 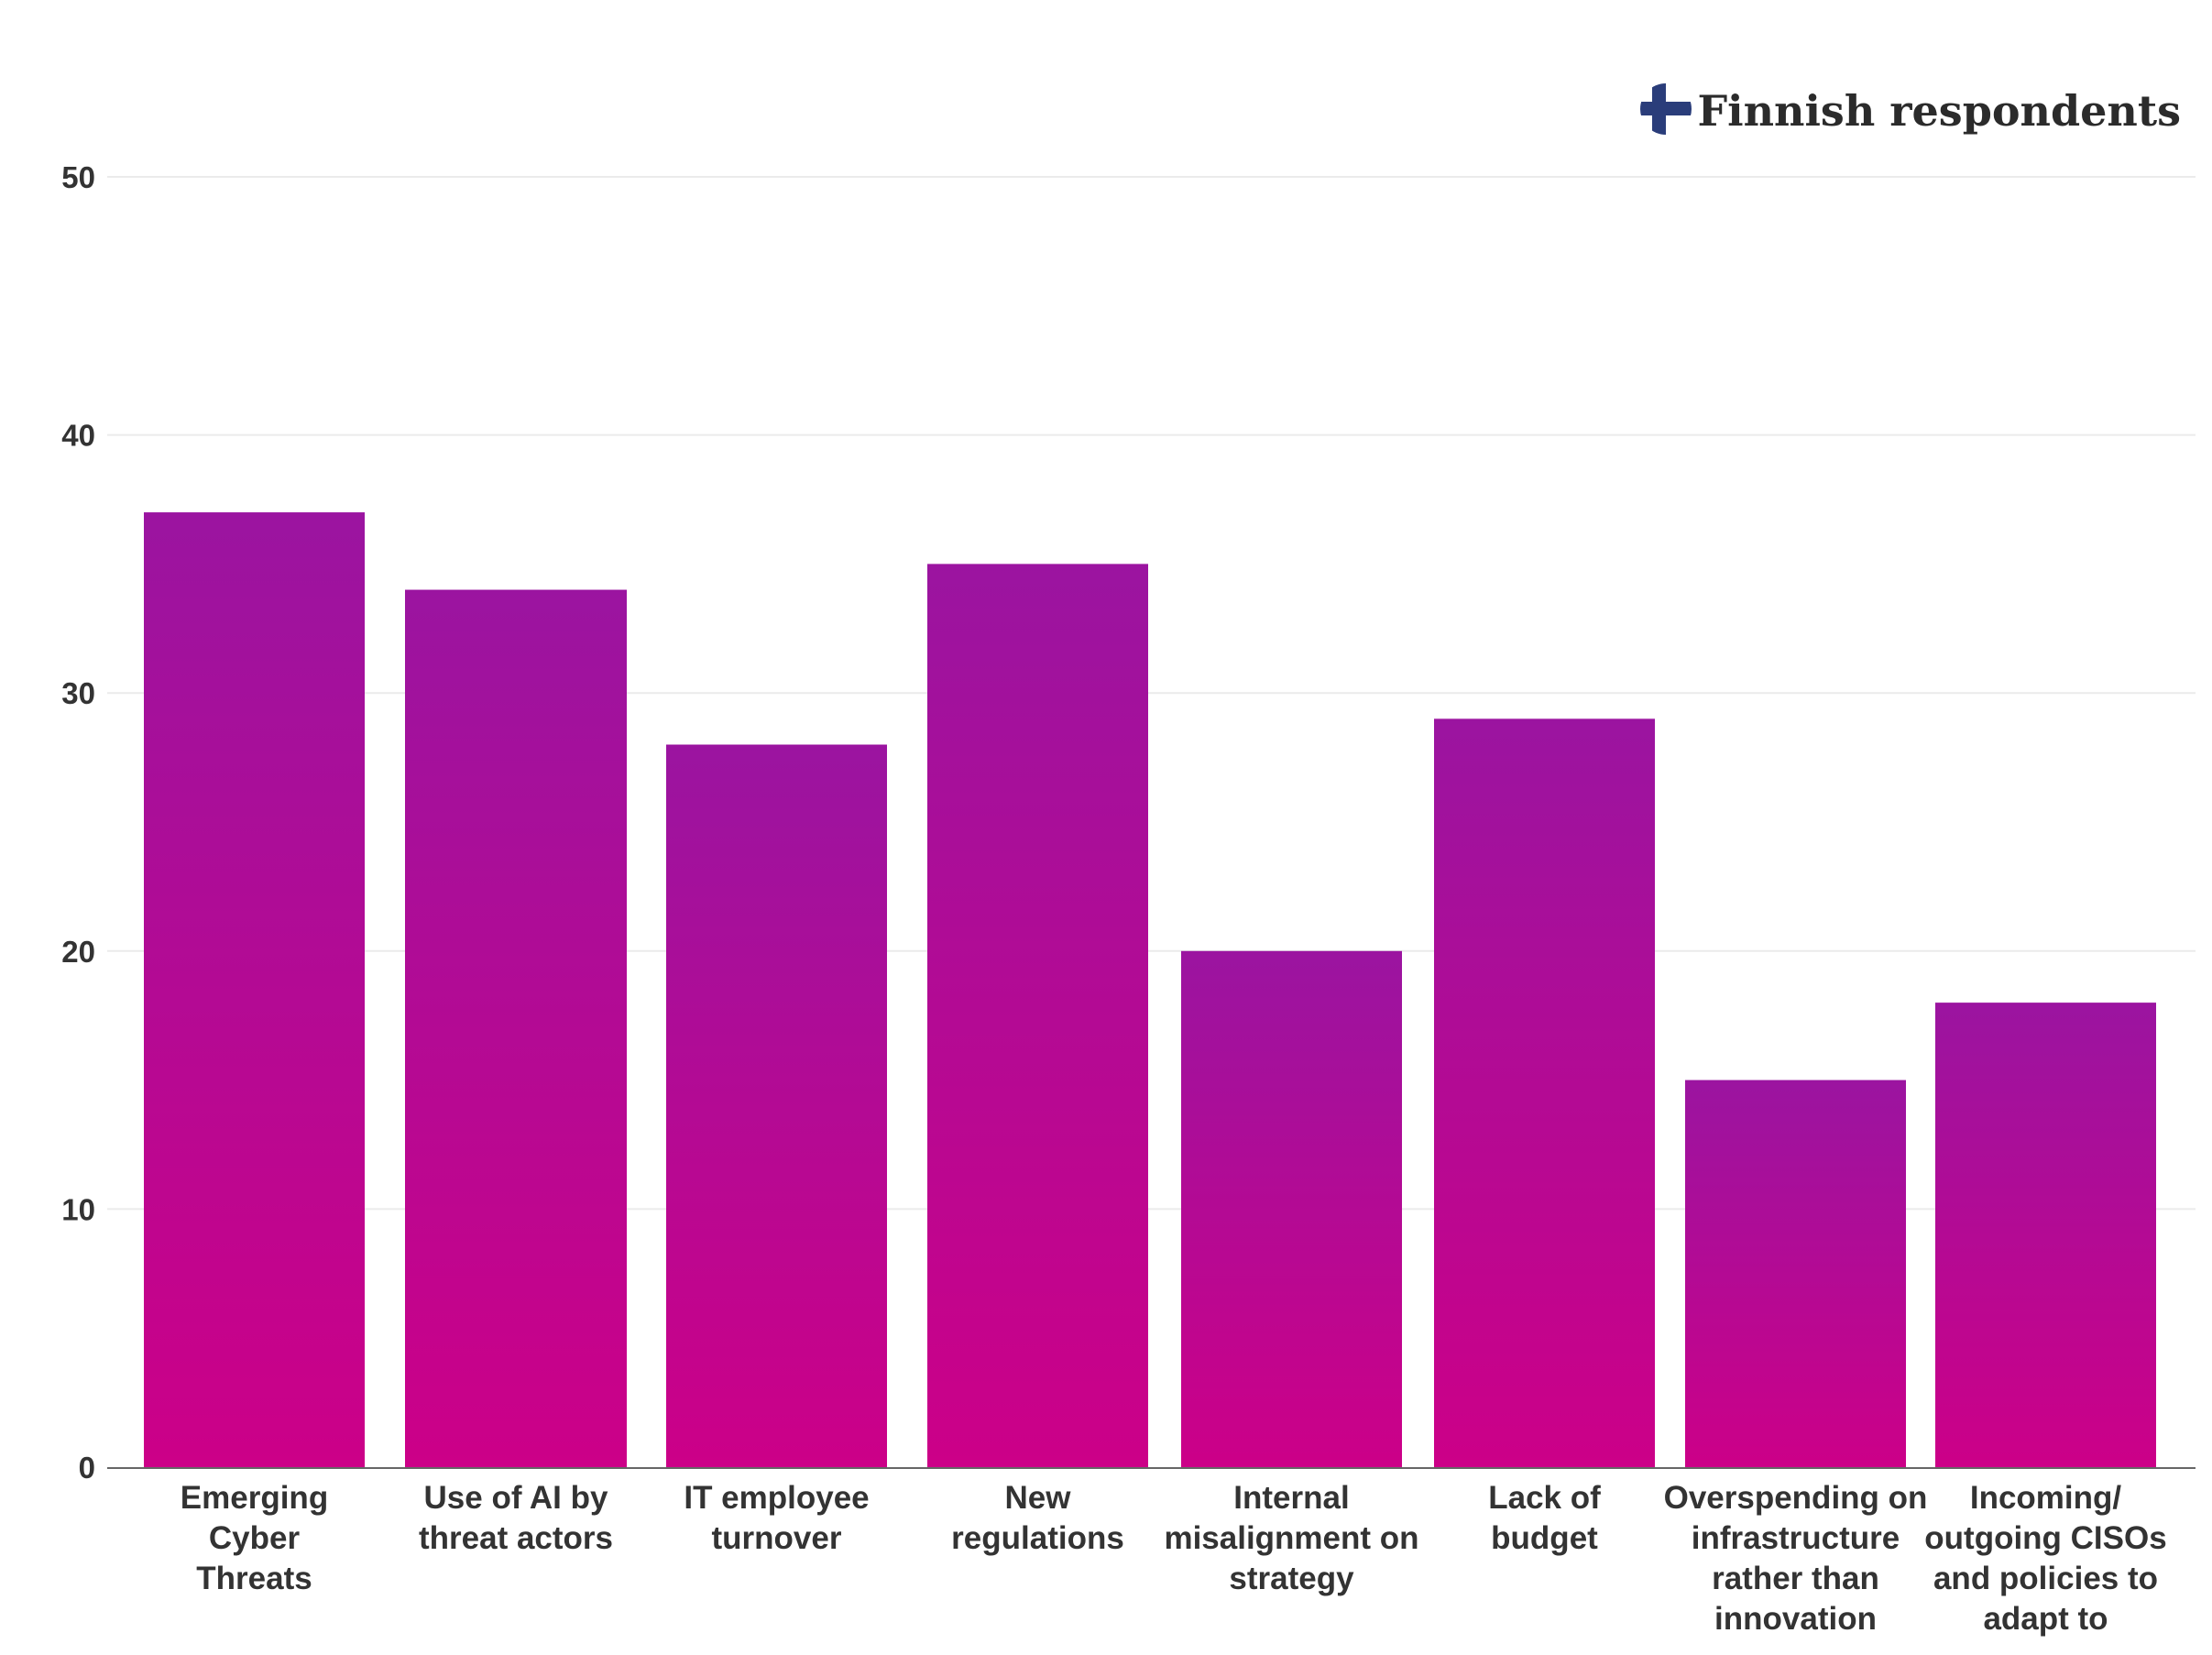 What do you see at coordinates (254, 1498) in the screenshot?
I see `x-tick-label-line: Emerging` at bounding box center [254, 1498].